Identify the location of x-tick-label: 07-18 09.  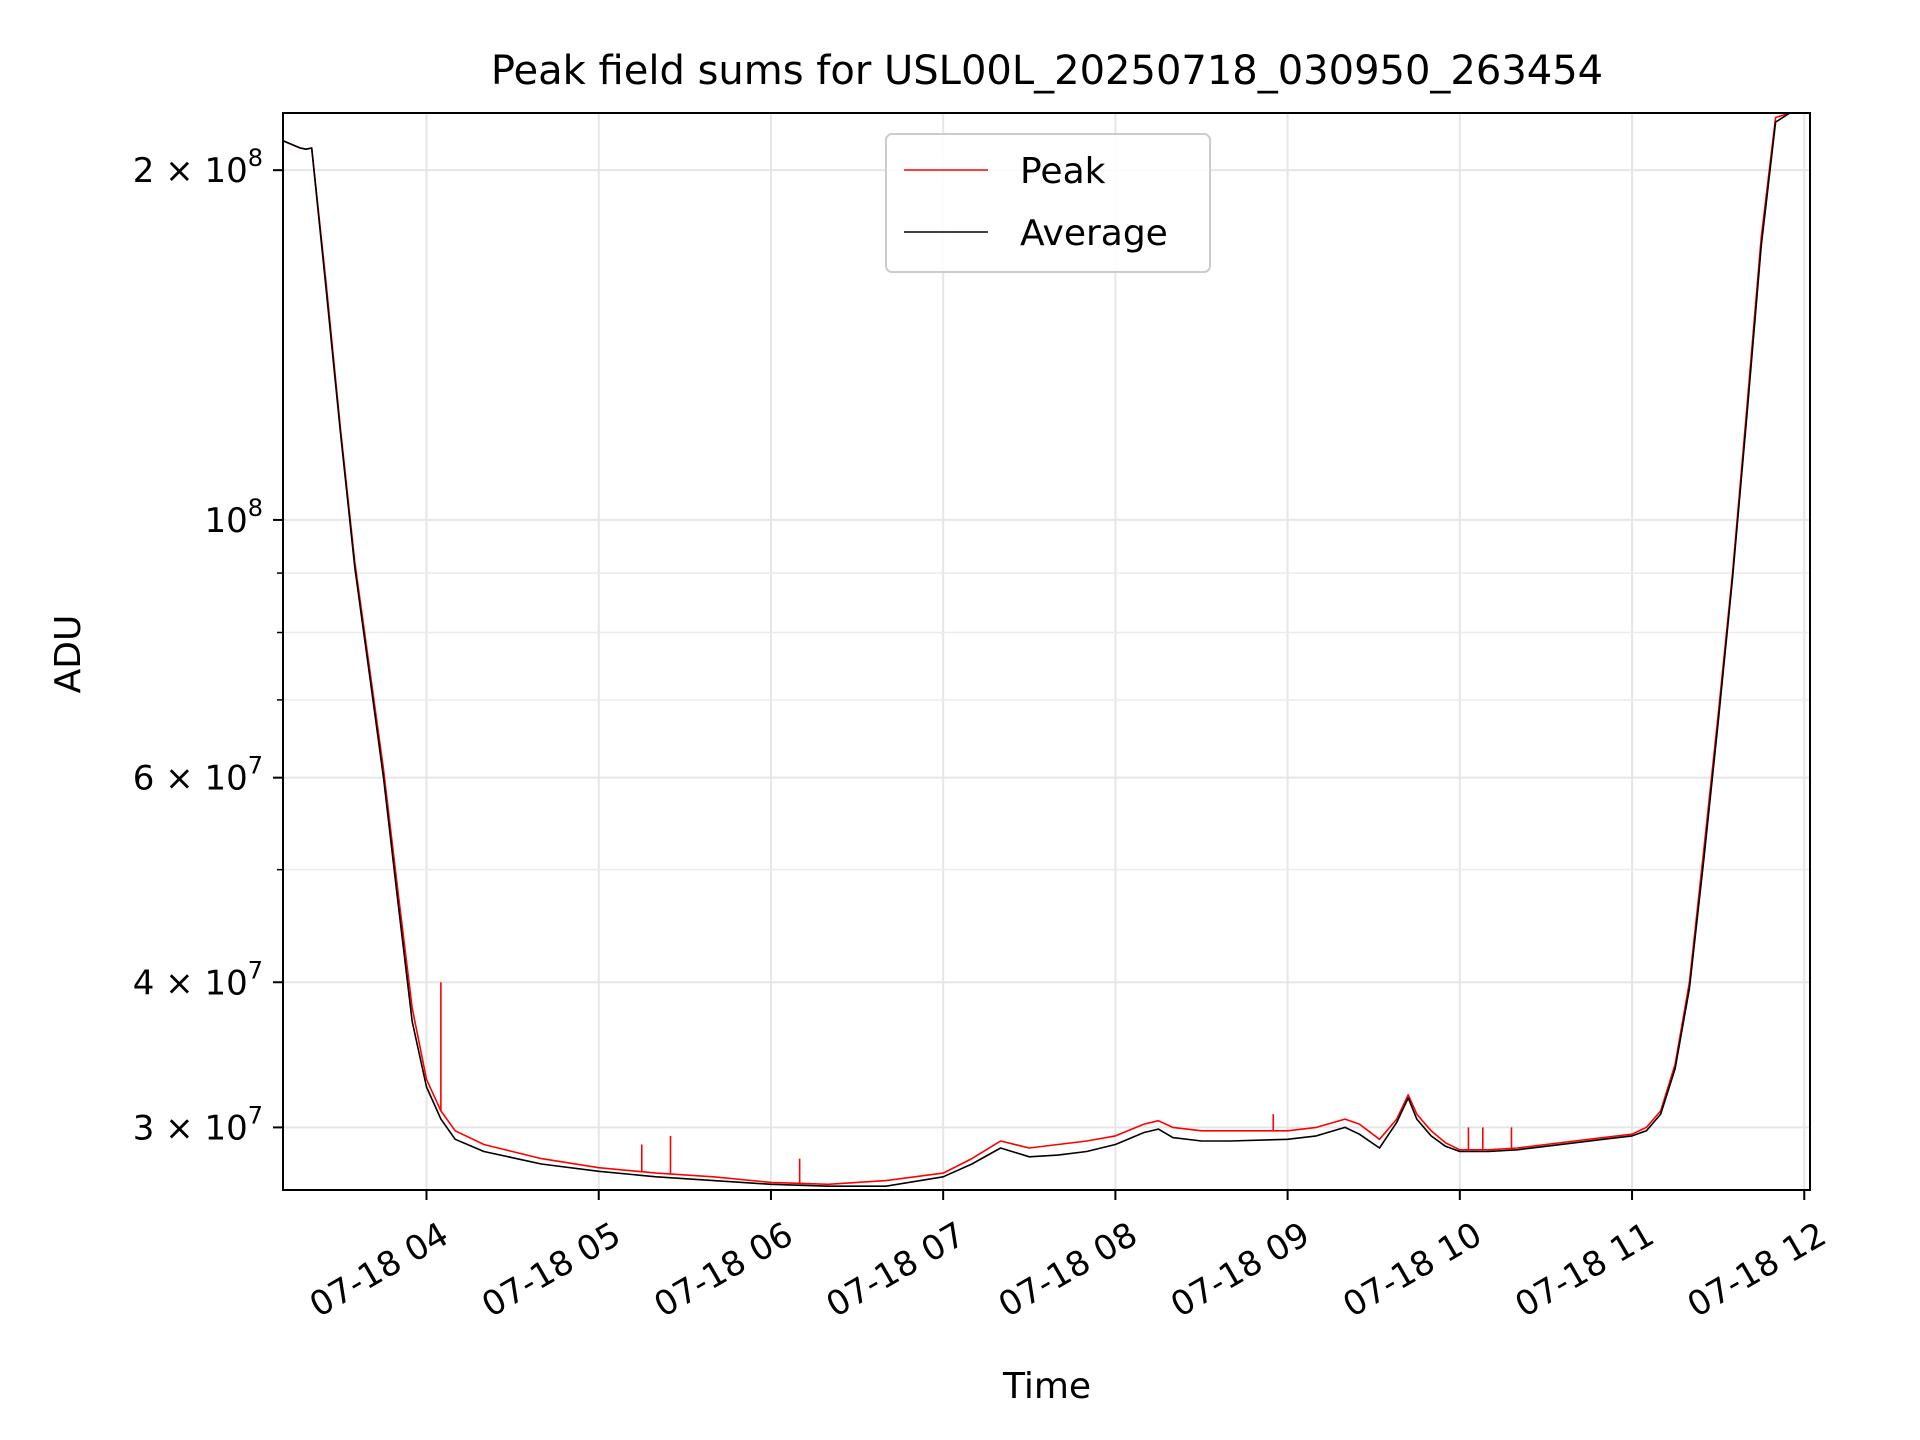
(1240, 1270).